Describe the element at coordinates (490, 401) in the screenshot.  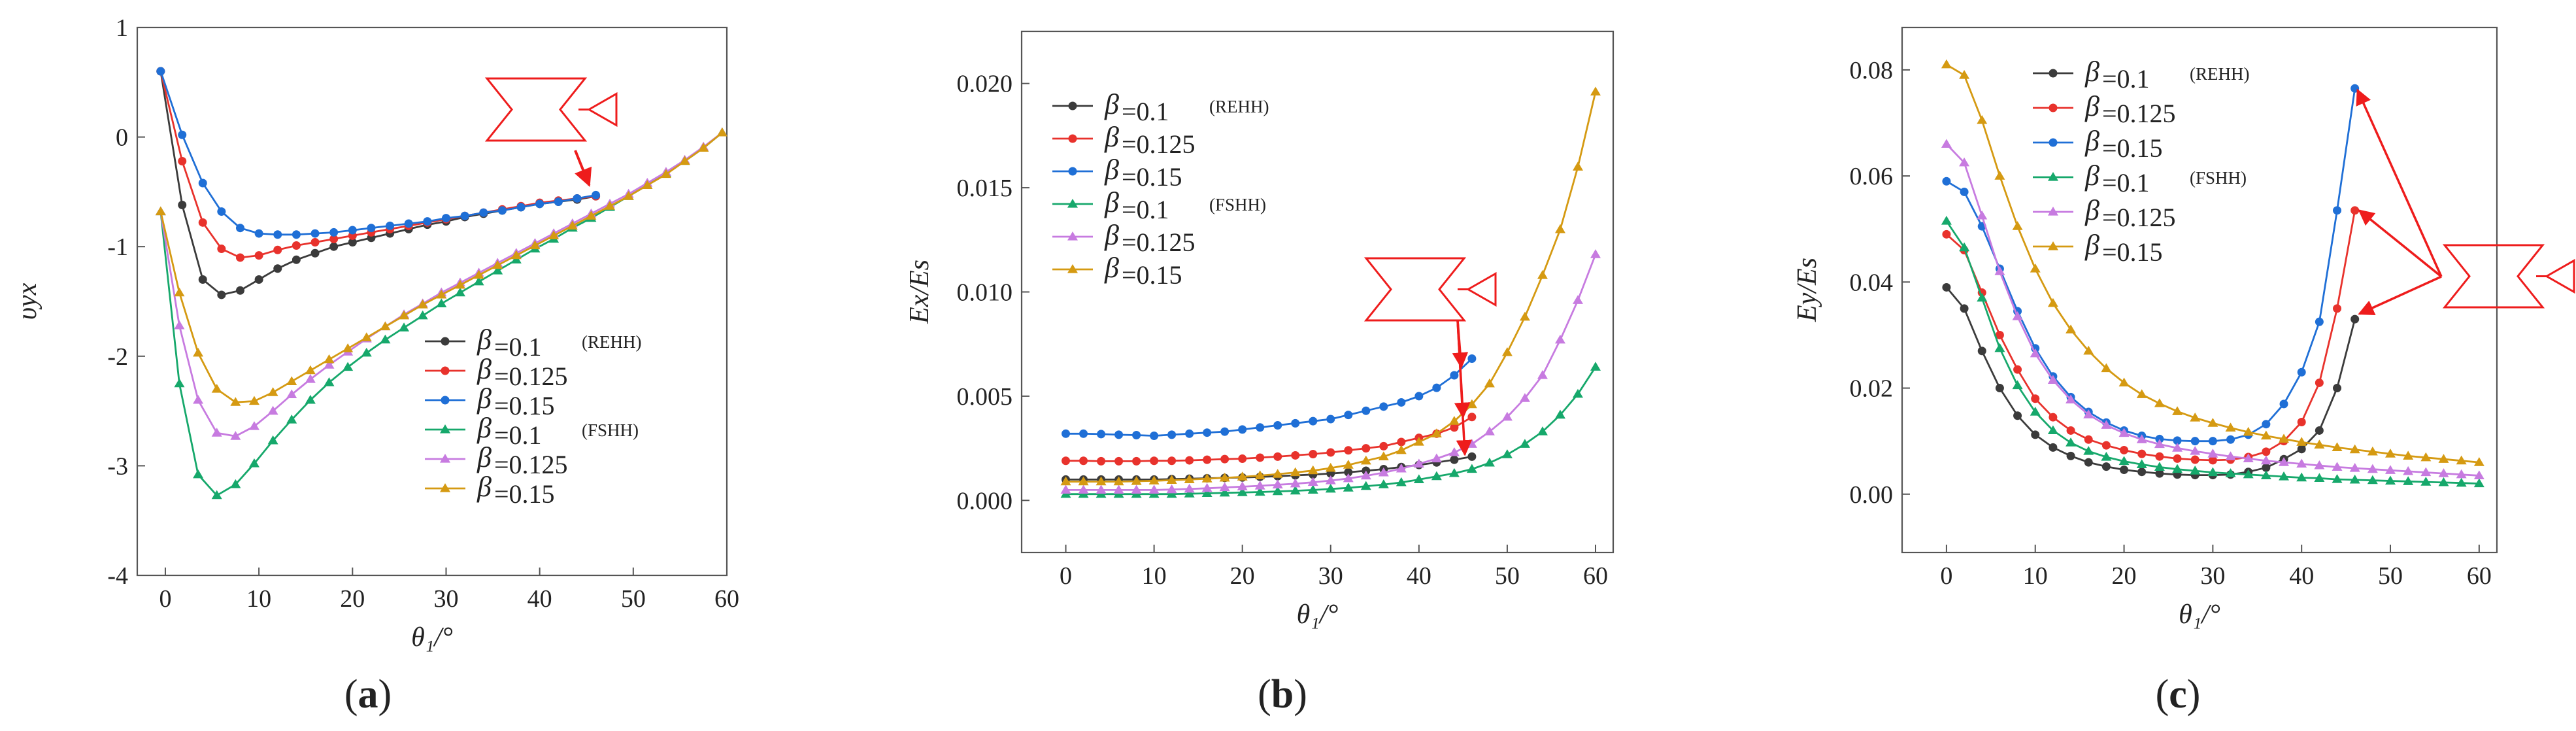
I see `legend-entry: β =0.15` at that location.